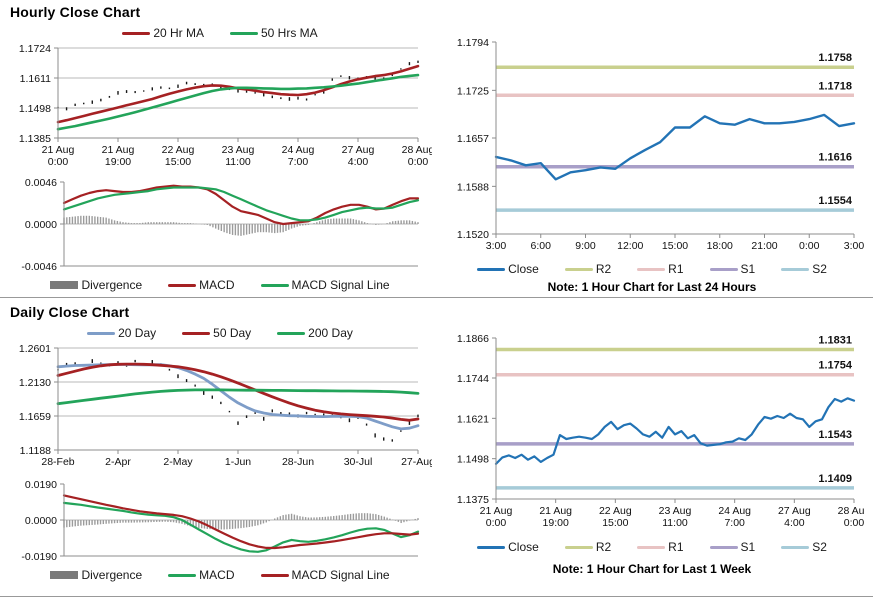  What do you see at coordinates (330, 333) in the screenshot?
I see `legend-label: 200 Day` at bounding box center [330, 333].